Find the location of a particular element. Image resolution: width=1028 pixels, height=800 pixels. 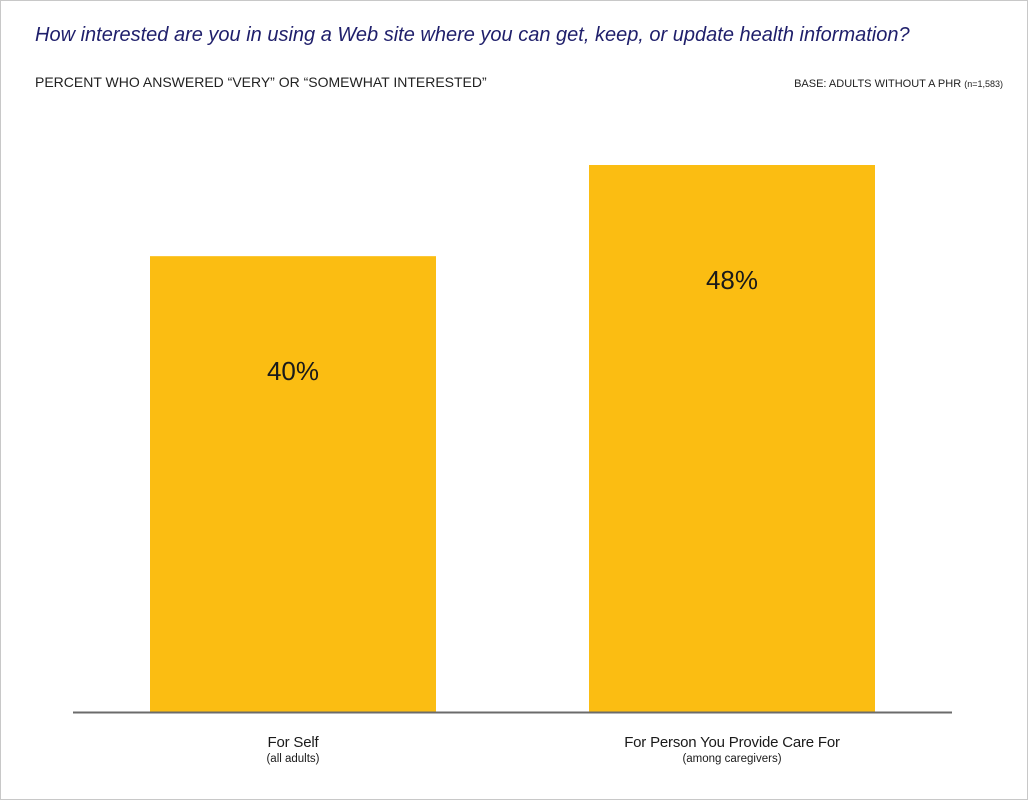

x-tick-label-main: For Person You Provide Care For is located at coordinates (732, 742).